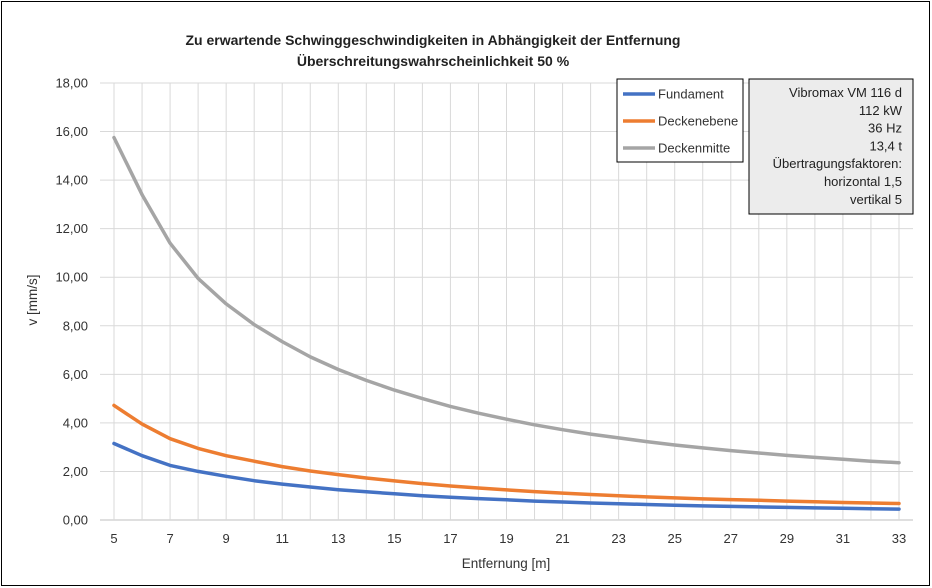 Image resolution: width=932 pixels, height=588 pixels. I want to click on legend: Fundament Deckenebene Deckenmitte, so click(680, 120).